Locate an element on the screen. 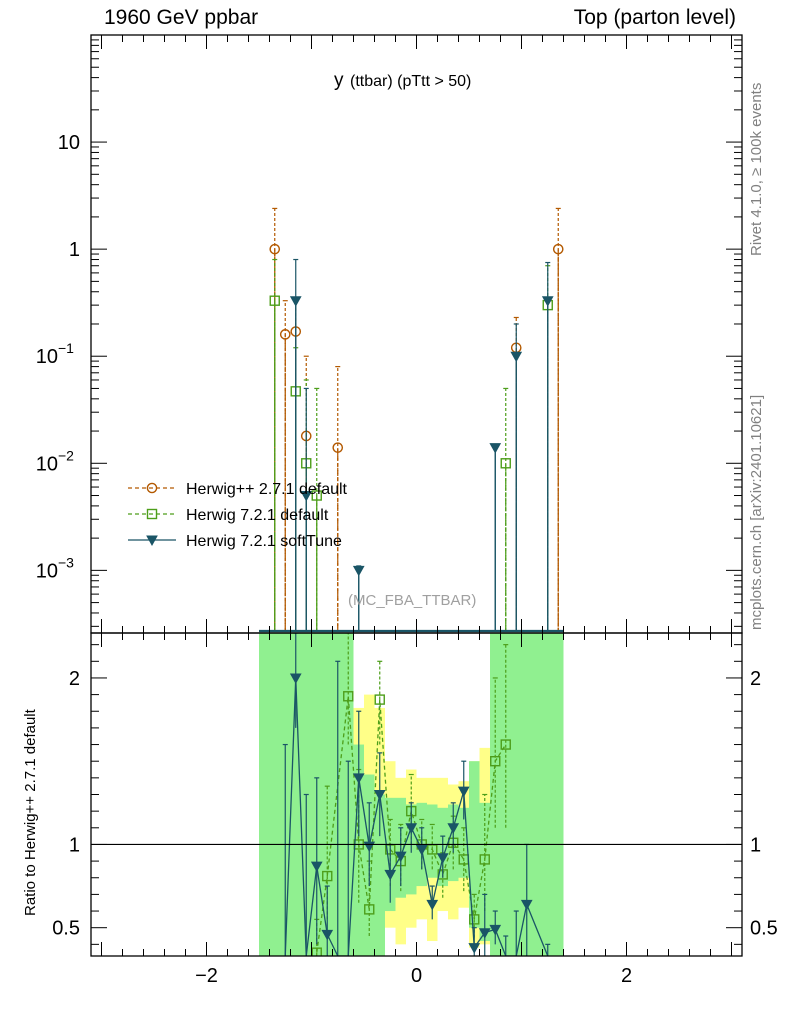 The height and width of the screenshot is (1024, 786). y-tick-exponent: −3 is located at coordinates (66, 562).